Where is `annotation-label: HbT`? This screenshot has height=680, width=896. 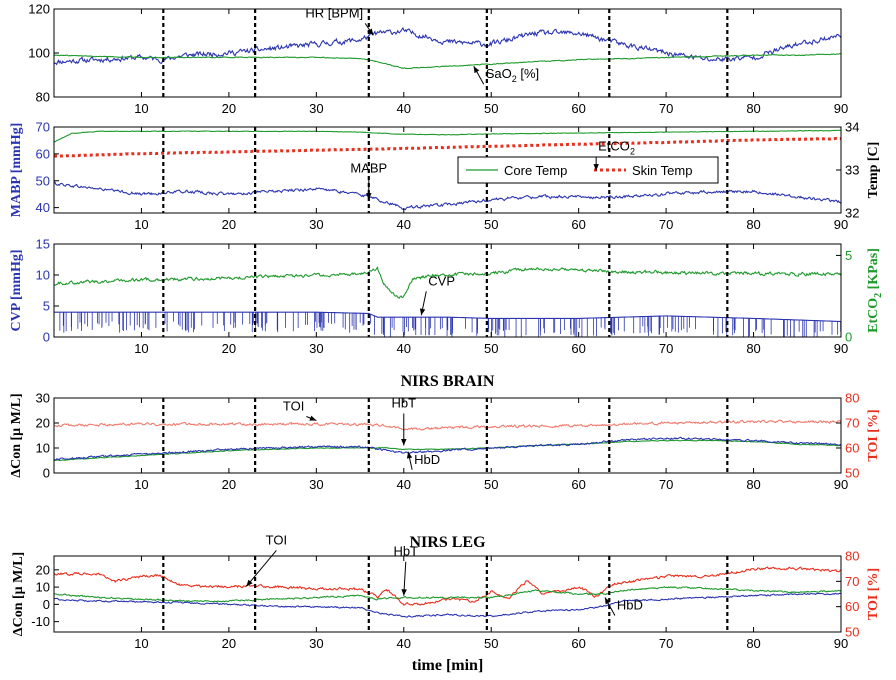
annotation-label: HbT is located at coordinates (403, 403).